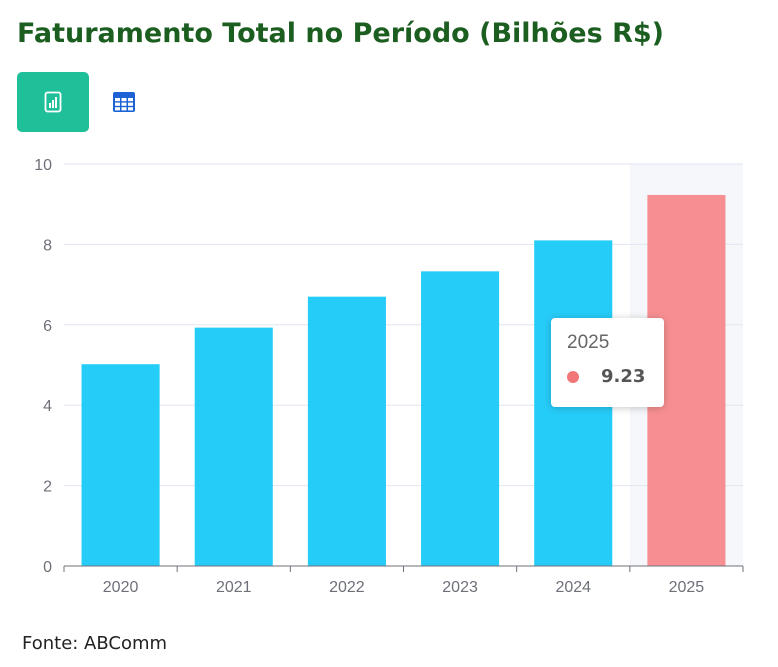 The image size is (778, 667). I want to click on tooltip-value: 9.23, so click(623, 376).